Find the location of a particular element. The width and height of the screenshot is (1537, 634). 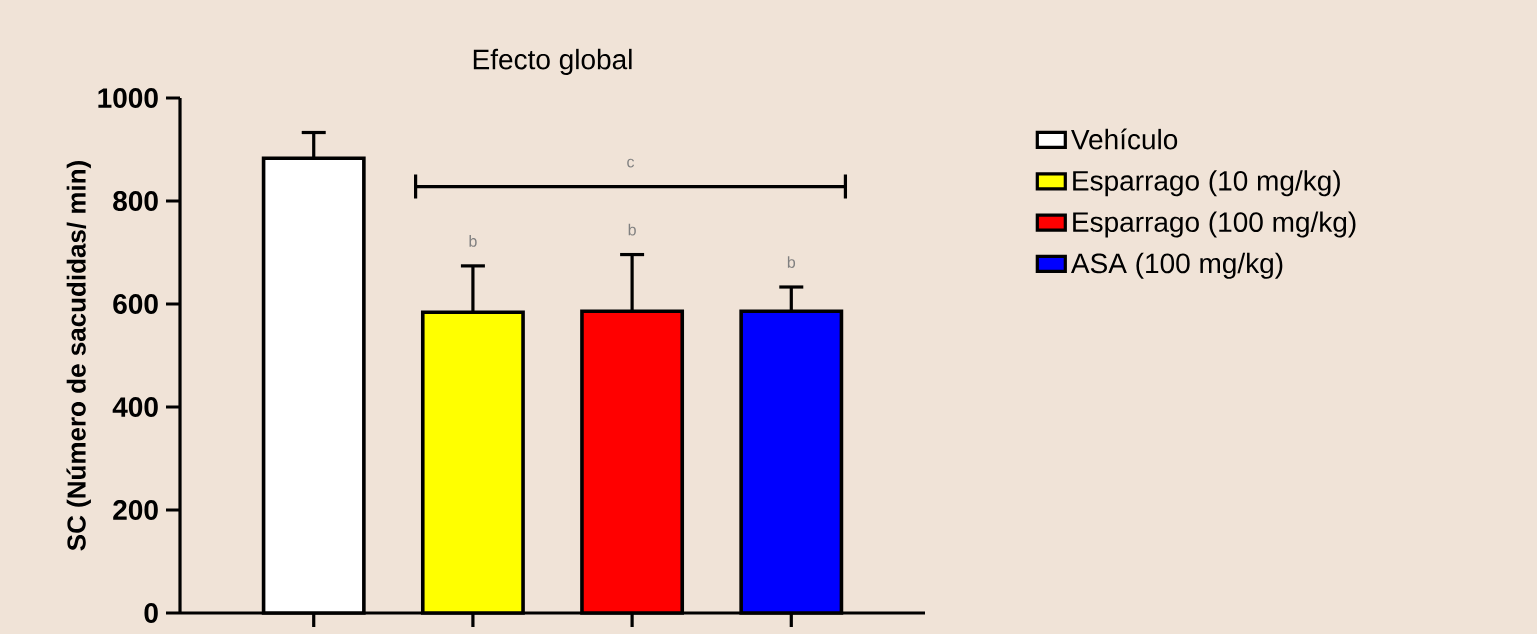

chart-title: Efecto global is located at coordinates (552, 61).